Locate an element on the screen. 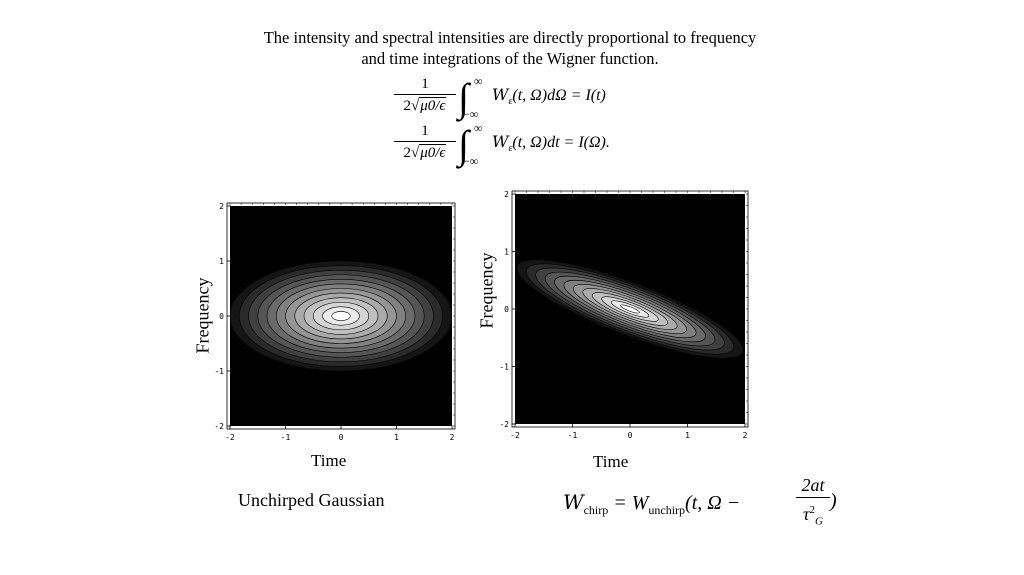 The height and width of the screenshot is (575, 1024). equation-1-denominator: 2√μ0/ϵ is located at coordinates (425, 105).